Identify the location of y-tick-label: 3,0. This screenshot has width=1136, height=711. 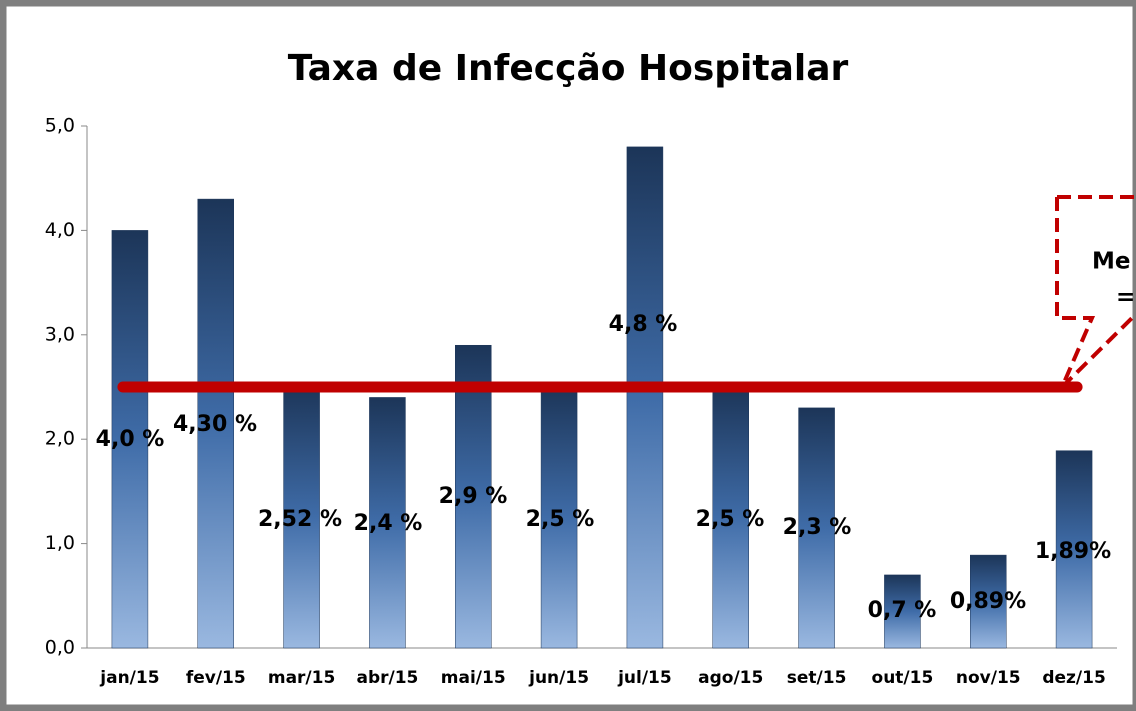
(60, 334).